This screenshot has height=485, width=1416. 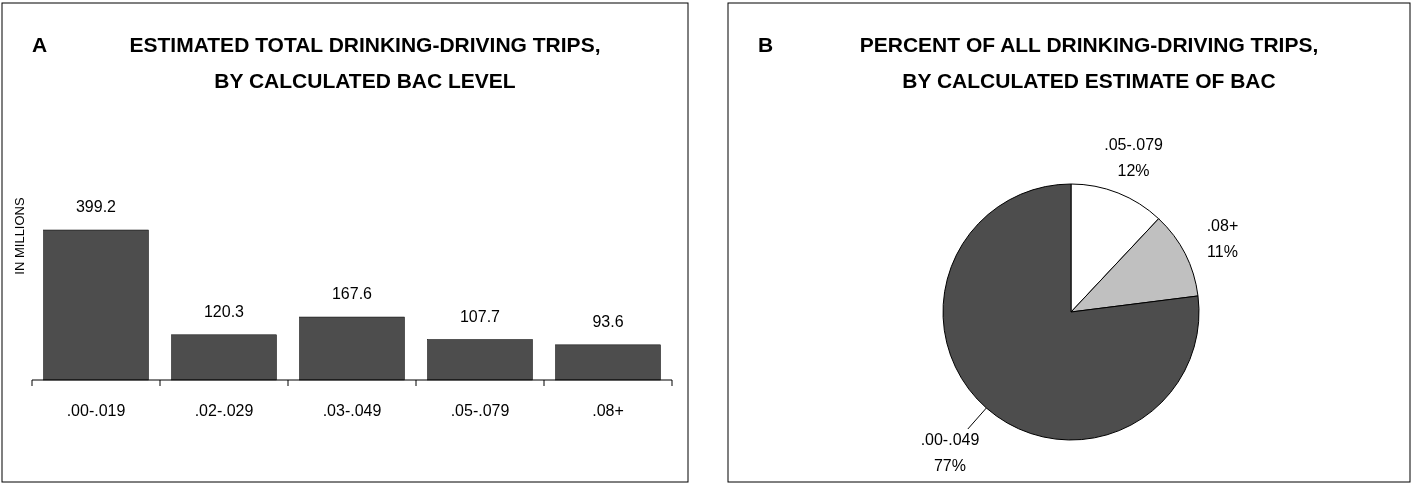 I want to click on data-label: 12%, so click(x=1133, y=170).